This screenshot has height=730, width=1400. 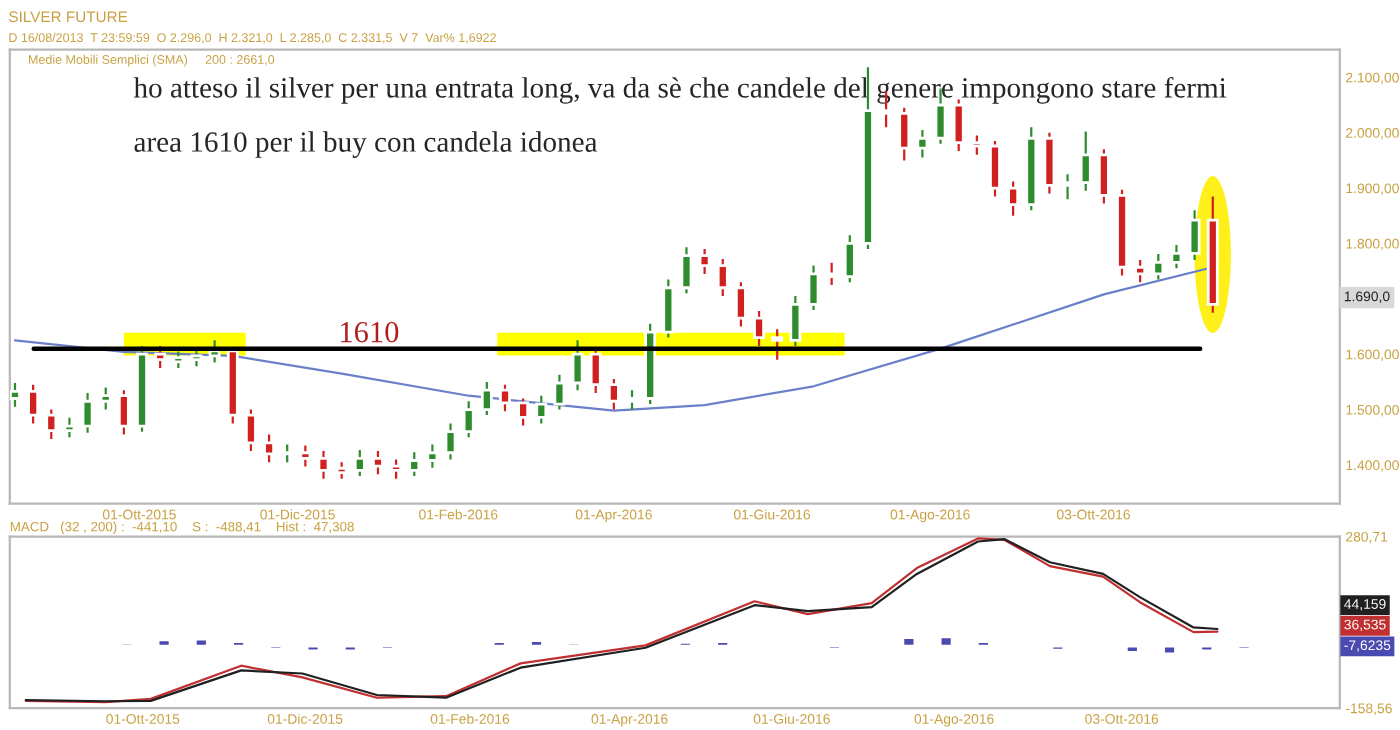 What do you see at coordinates (370, 332) in the screenshot?
I see `ref-line-label: 1610` at bounding box center [370, 332].